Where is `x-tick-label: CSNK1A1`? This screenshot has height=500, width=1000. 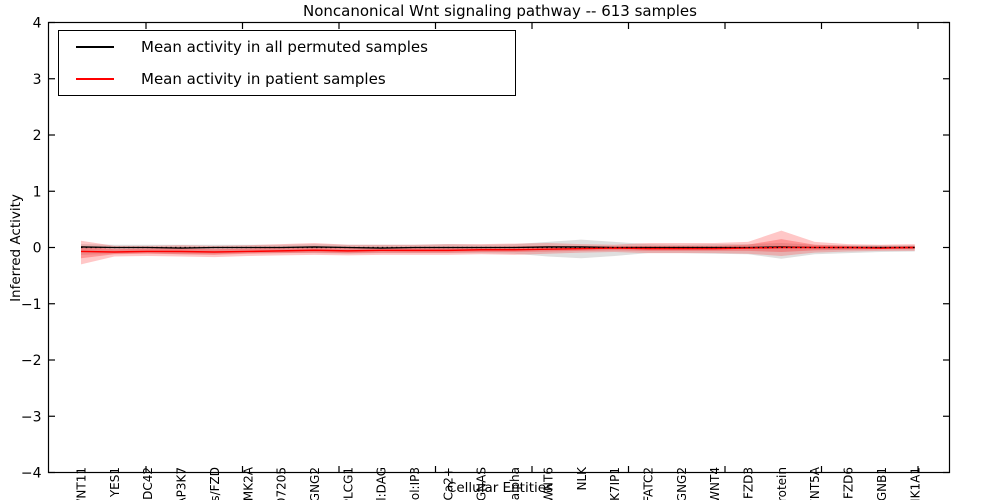
x-tick-label: CSNK1A1 is located at coordinates (915, 483).